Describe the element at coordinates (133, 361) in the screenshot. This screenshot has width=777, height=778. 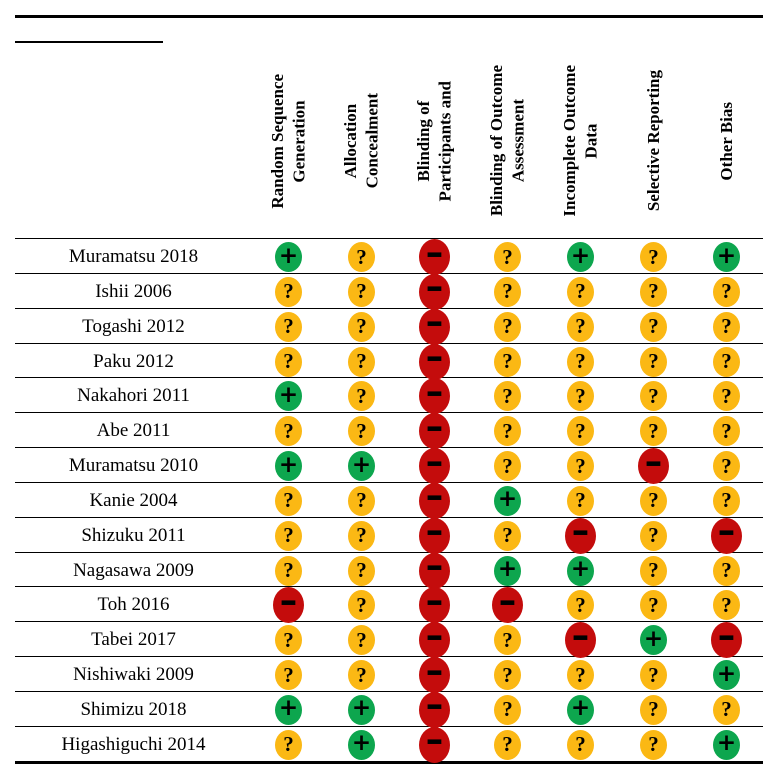
I see `study-label: Paku 2012` at that location.